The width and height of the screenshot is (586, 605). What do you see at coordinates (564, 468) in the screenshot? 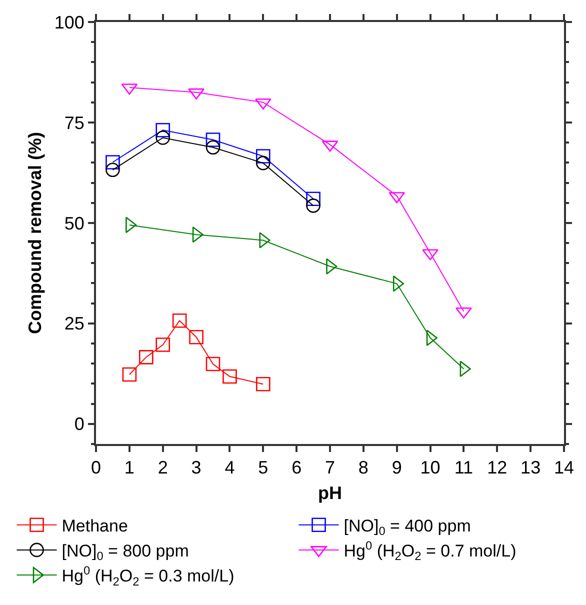
I see `x-tick-label: 14` at bounding box center [564, 468].